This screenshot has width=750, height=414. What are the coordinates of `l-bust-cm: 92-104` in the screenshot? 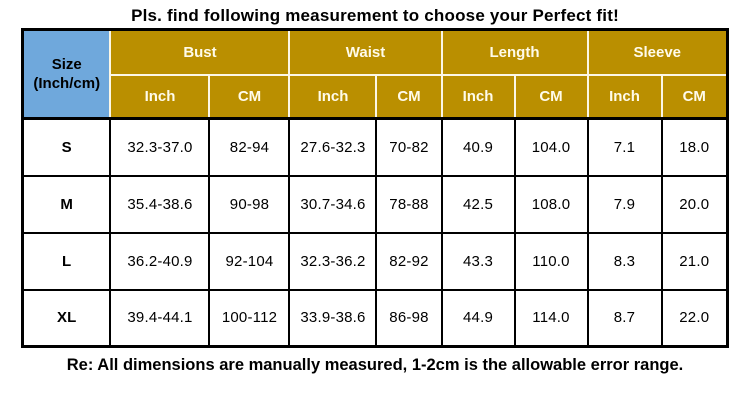 It's located at (249, 261).